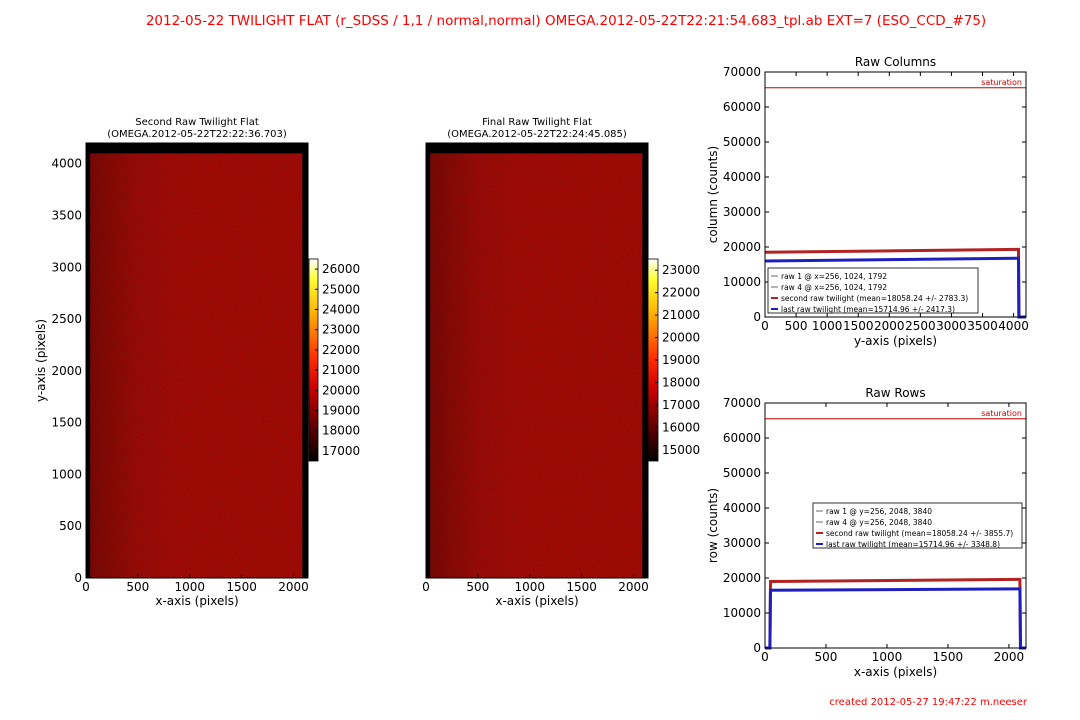 This screenshot has height=720, width=1080. Describe the element at coordinates (41, 360) in the screenshot. I see `y-axis-label: y-axis (pixels)` at that location.